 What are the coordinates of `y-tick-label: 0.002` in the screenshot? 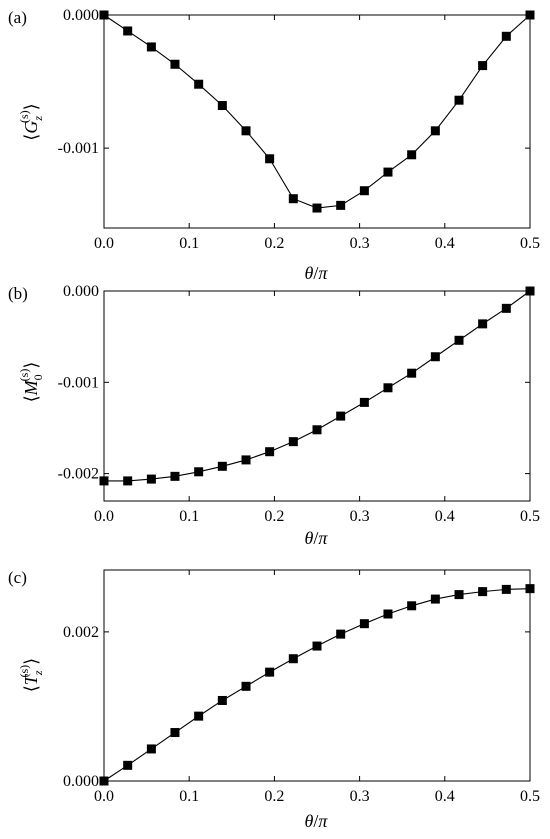 It's located at (81, 632).